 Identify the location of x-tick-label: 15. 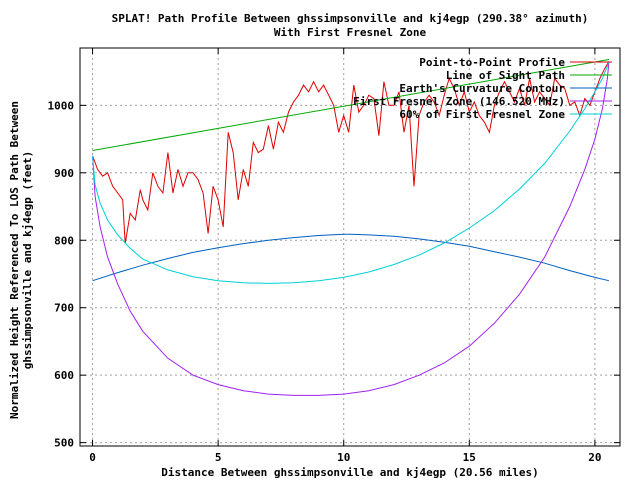
(469, 457).